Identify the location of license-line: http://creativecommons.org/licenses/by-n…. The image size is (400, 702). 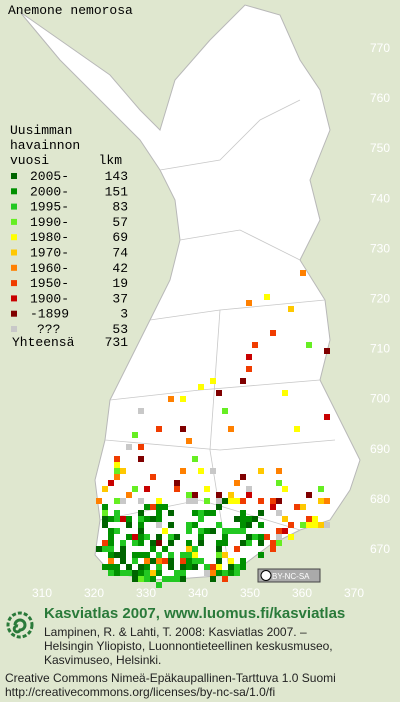
(140, 692).